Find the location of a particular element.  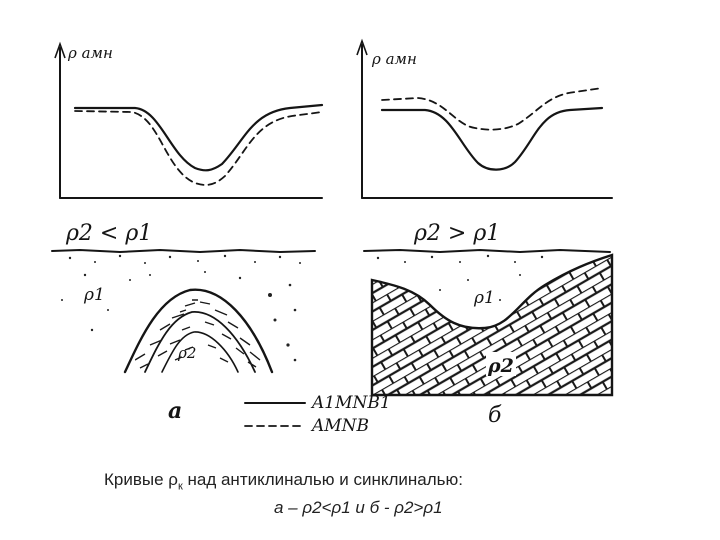

panel-b-condition: ρ2 > ρ1 is located at coordinates (456, 233).